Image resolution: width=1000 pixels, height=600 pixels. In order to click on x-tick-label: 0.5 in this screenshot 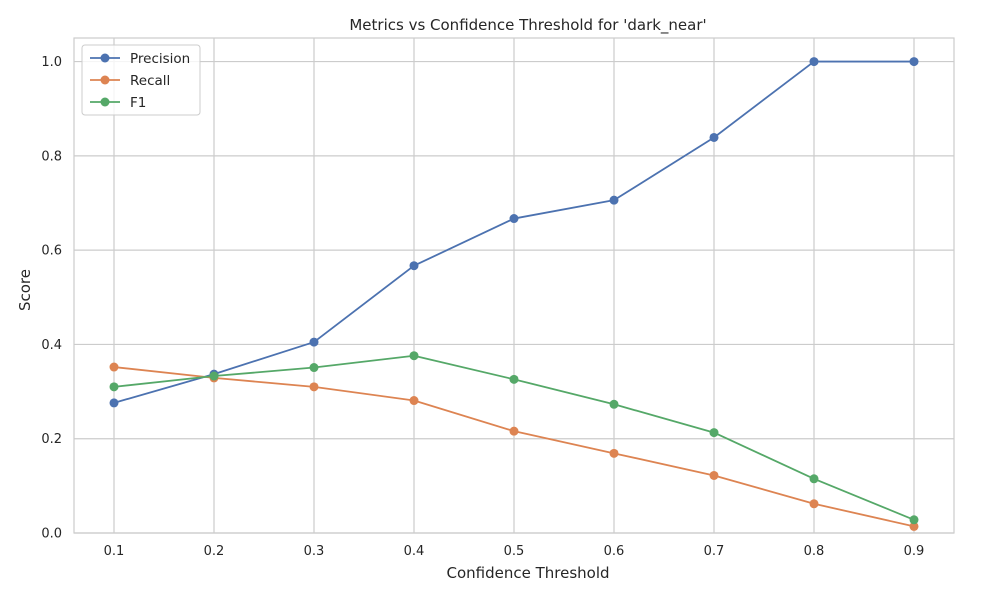, I will do `click(514, 551)`.